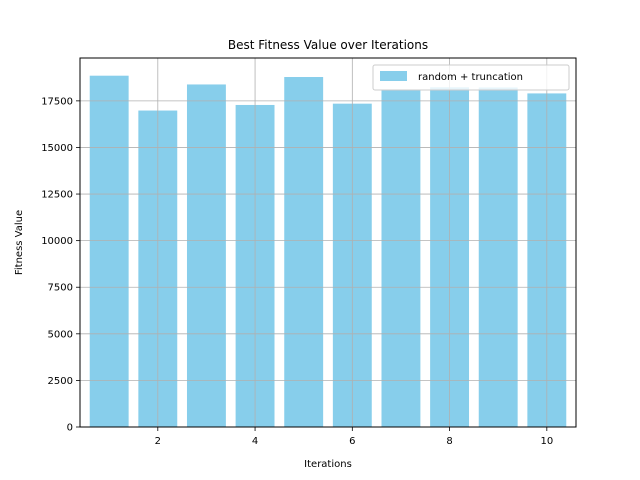 This screenshot has height=480, width=640. Describe the element at coordinates (57, 148) in the screenshot. I see `y-tick-label: 15000` at that location.